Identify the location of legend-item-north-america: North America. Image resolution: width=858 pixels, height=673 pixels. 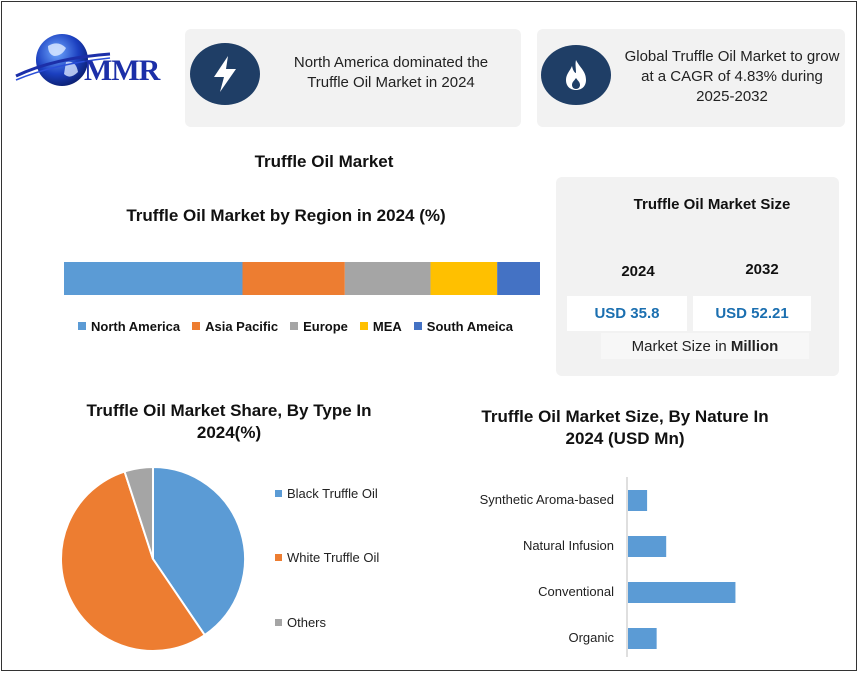
(129, 326).